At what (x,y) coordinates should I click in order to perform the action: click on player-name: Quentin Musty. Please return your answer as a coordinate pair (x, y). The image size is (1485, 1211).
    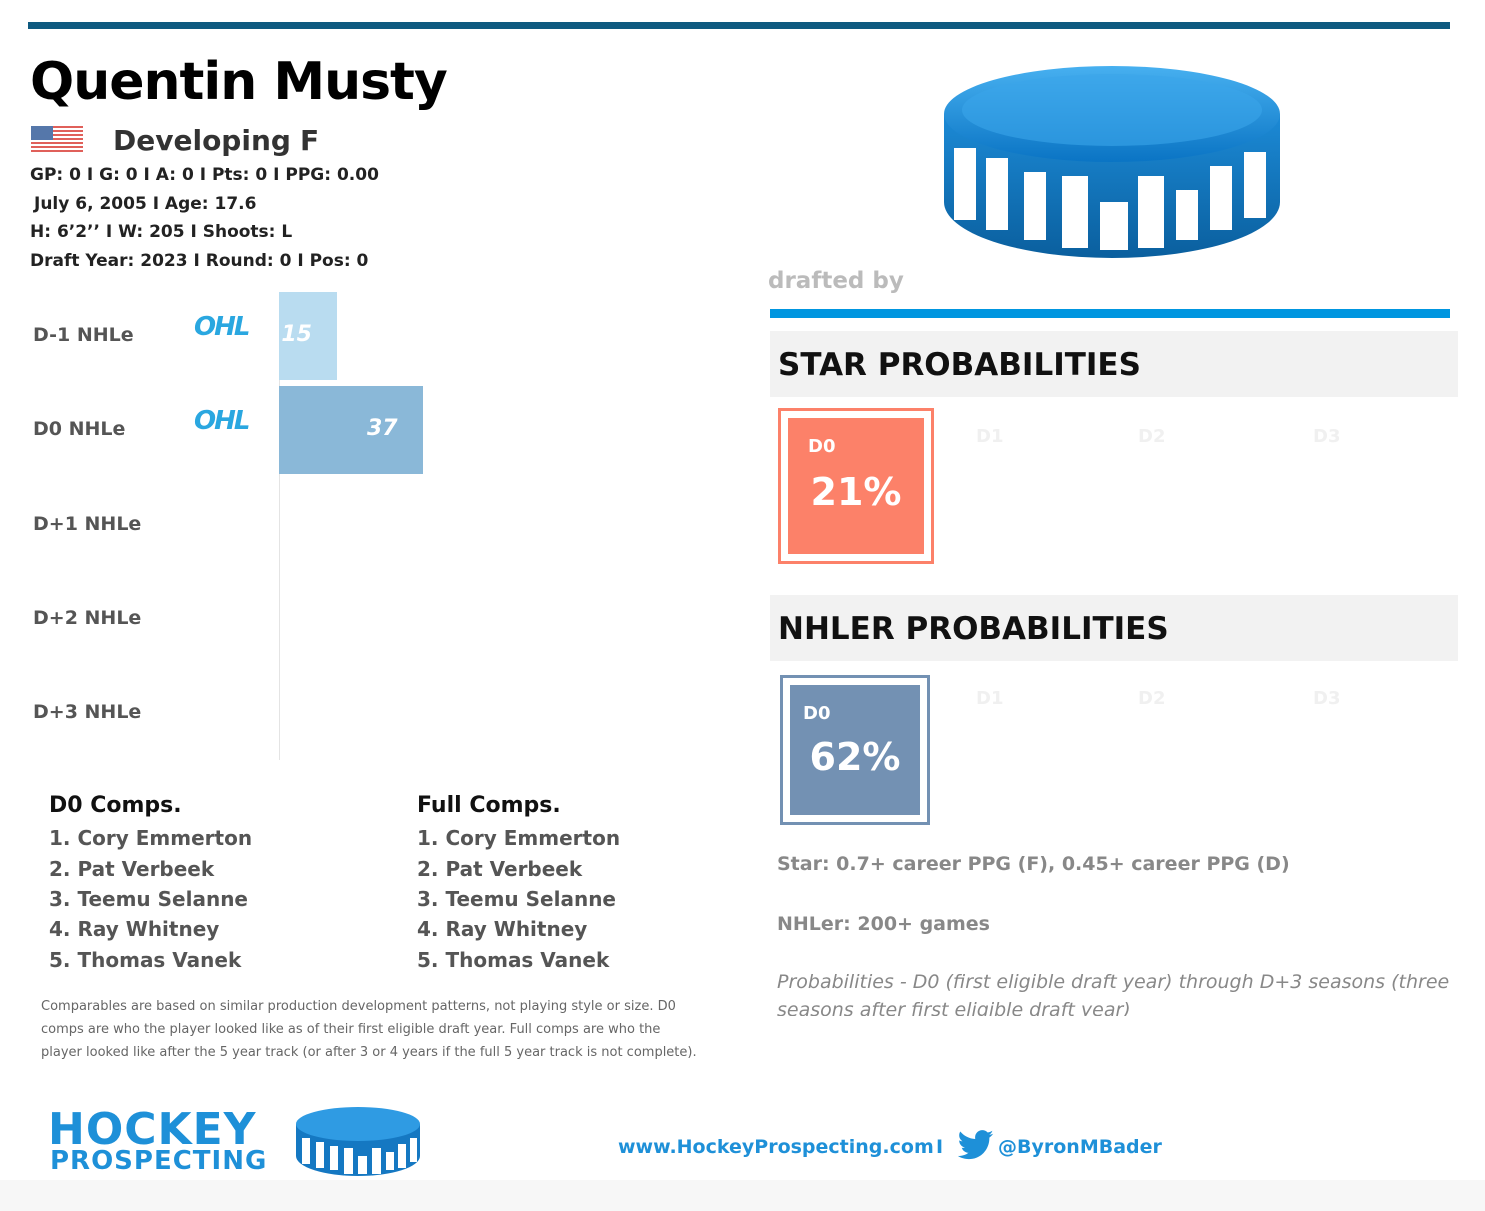
    Looking at the image, I should click on (239, 82).